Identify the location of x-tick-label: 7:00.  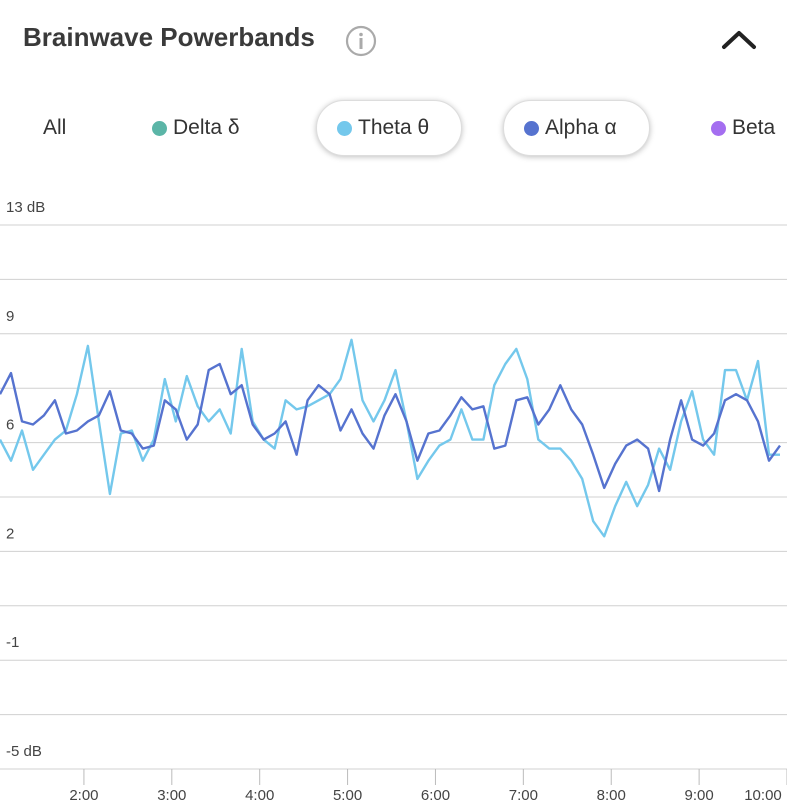
(523, 794).